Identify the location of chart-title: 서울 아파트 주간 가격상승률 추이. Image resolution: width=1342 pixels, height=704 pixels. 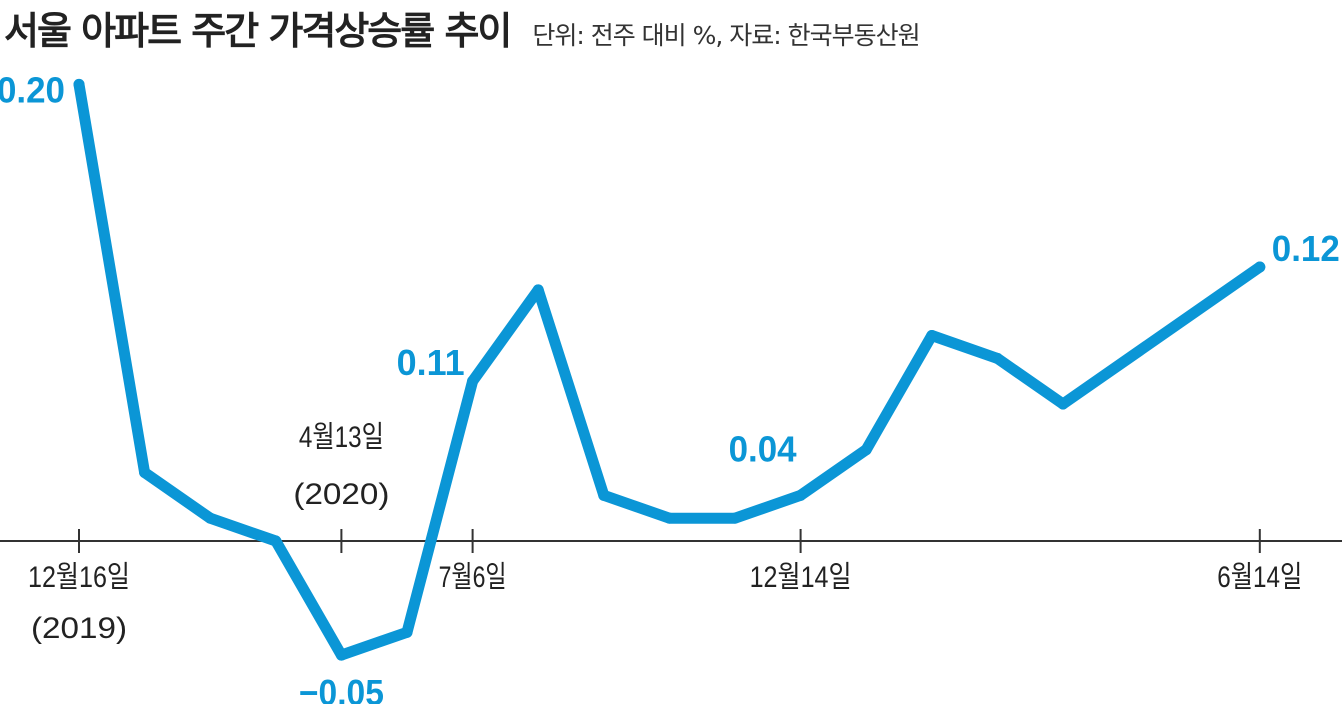
(258, 31).